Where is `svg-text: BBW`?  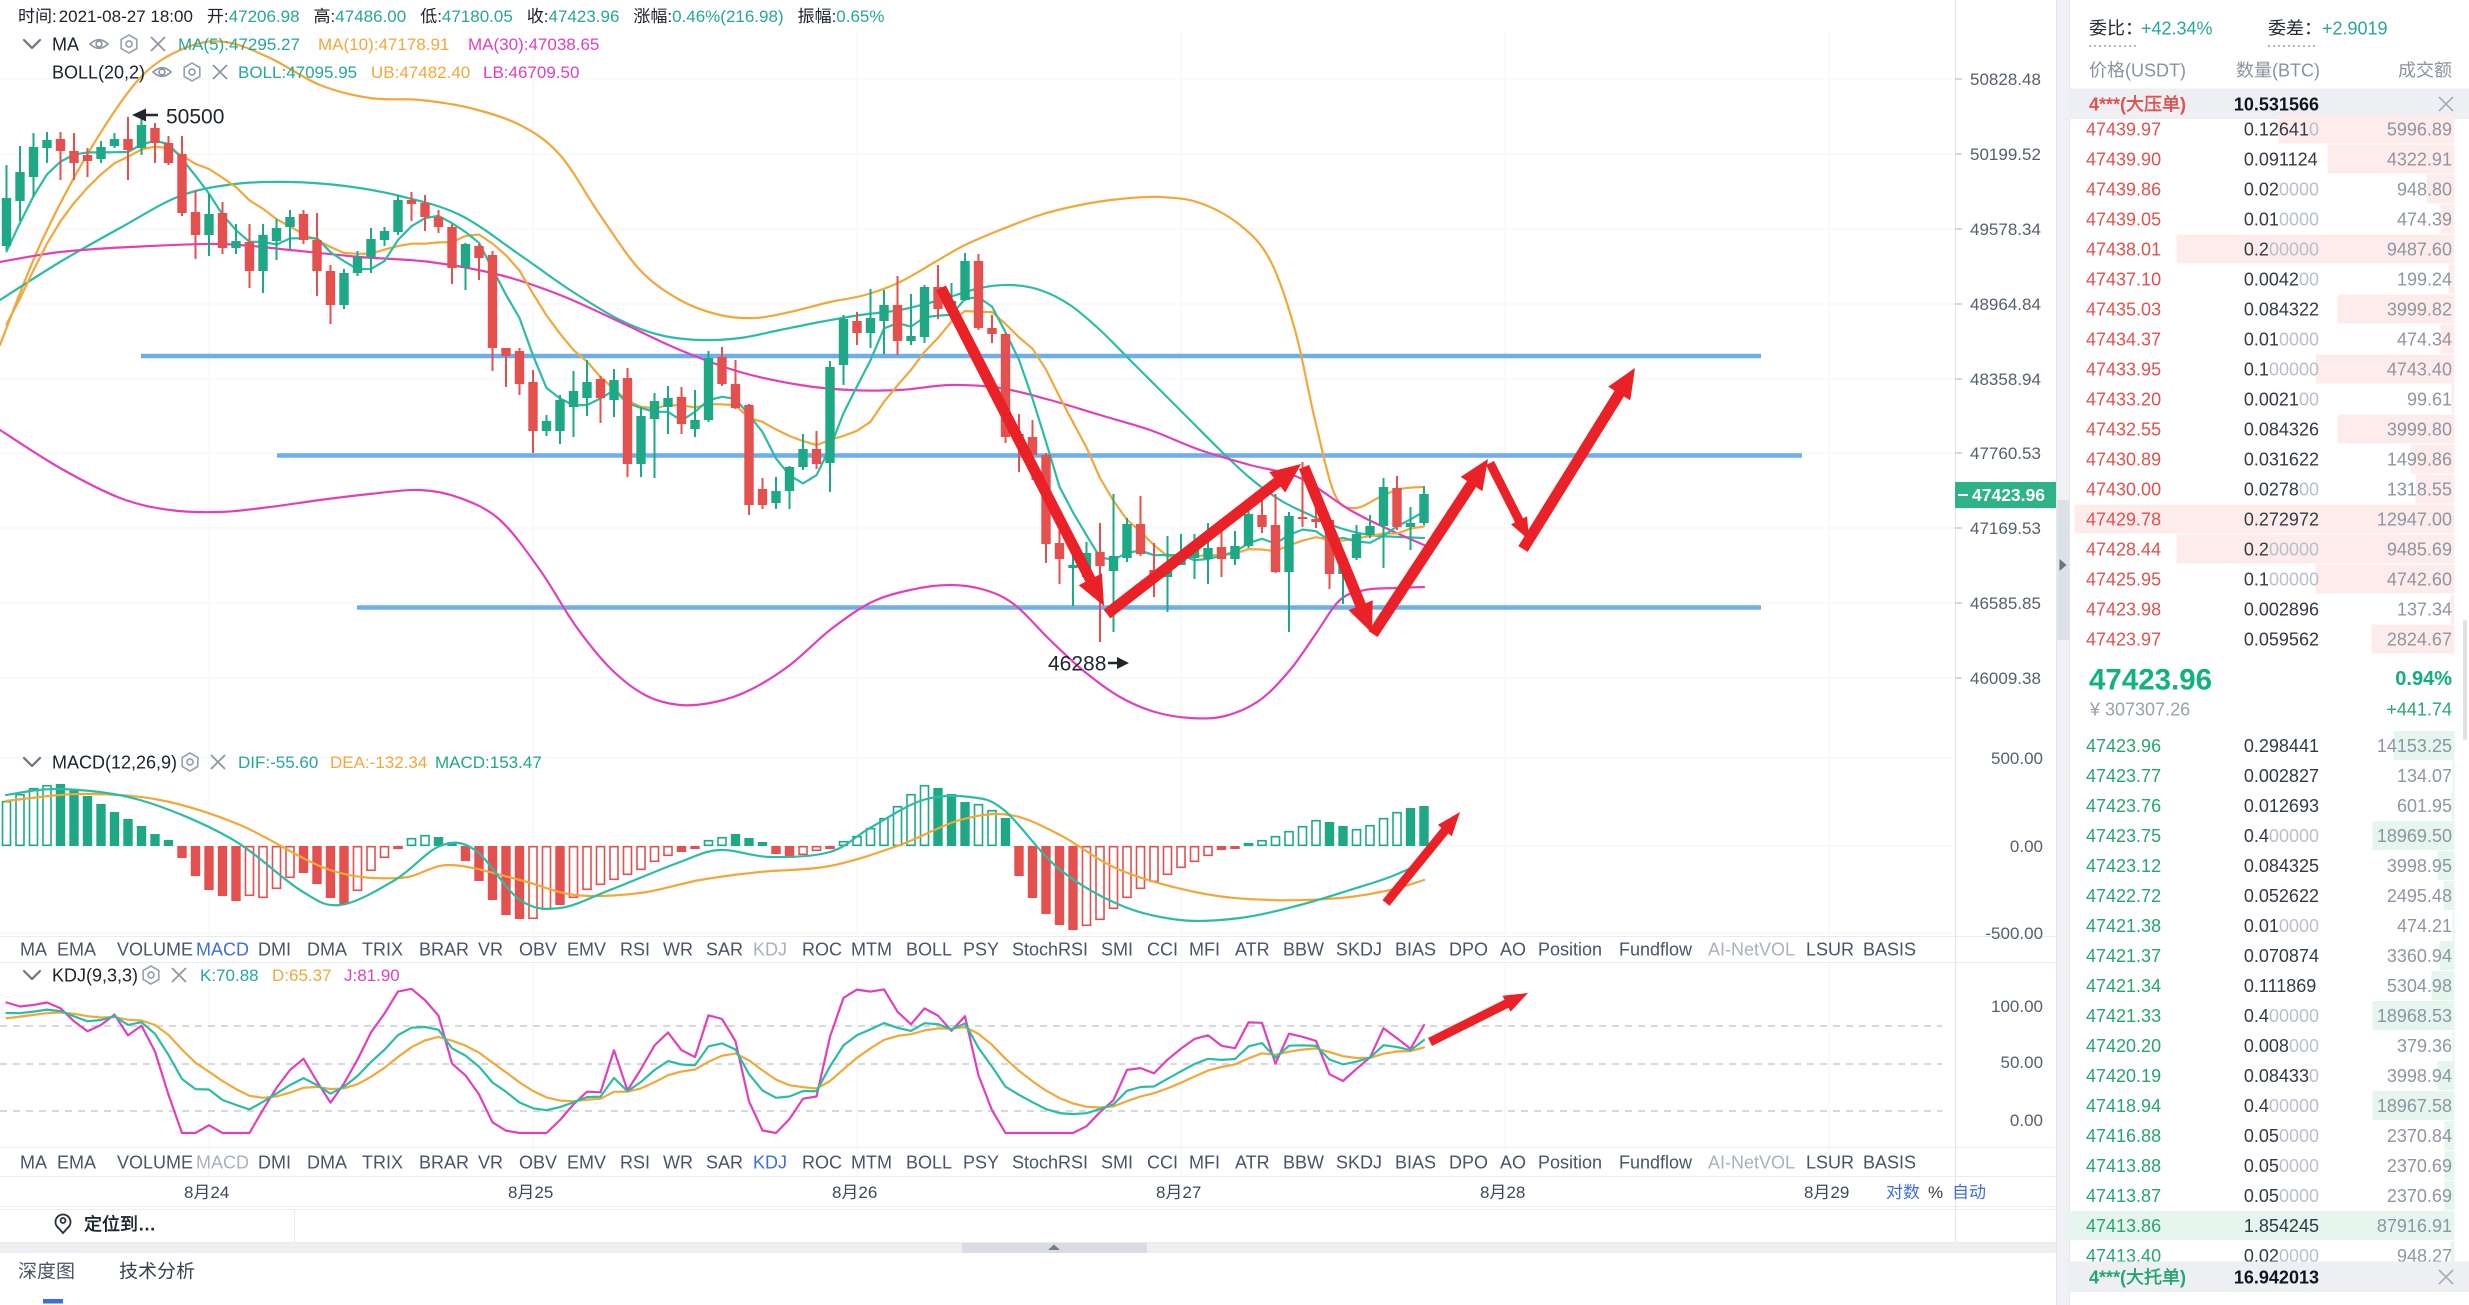 svg-text: BBW is located at coordinates (1303, 1162).